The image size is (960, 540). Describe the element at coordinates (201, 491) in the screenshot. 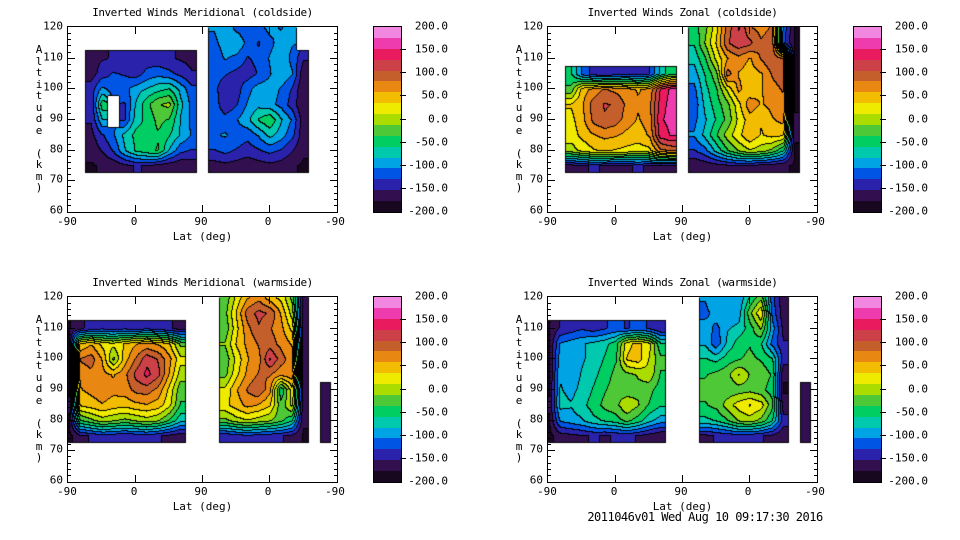

I see `x-tick-label: 90` at that location.